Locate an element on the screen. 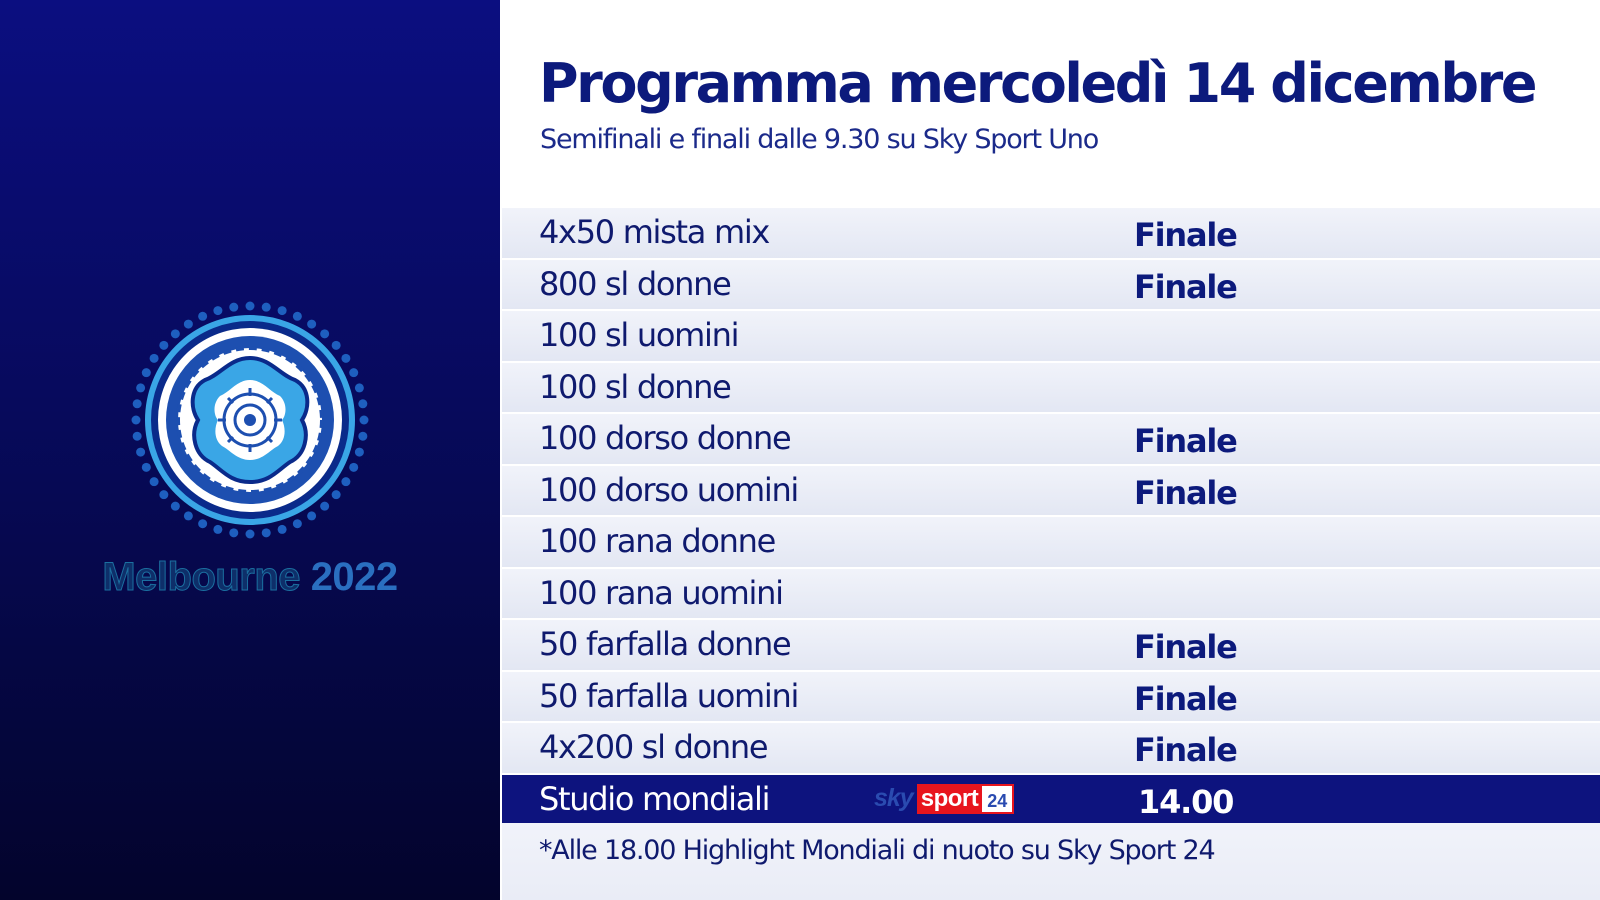 Image resolution: width=1600 pixels, height=900 pixels. emblem-caption: Melbourne 2022 is located at coordinates (250, 577).